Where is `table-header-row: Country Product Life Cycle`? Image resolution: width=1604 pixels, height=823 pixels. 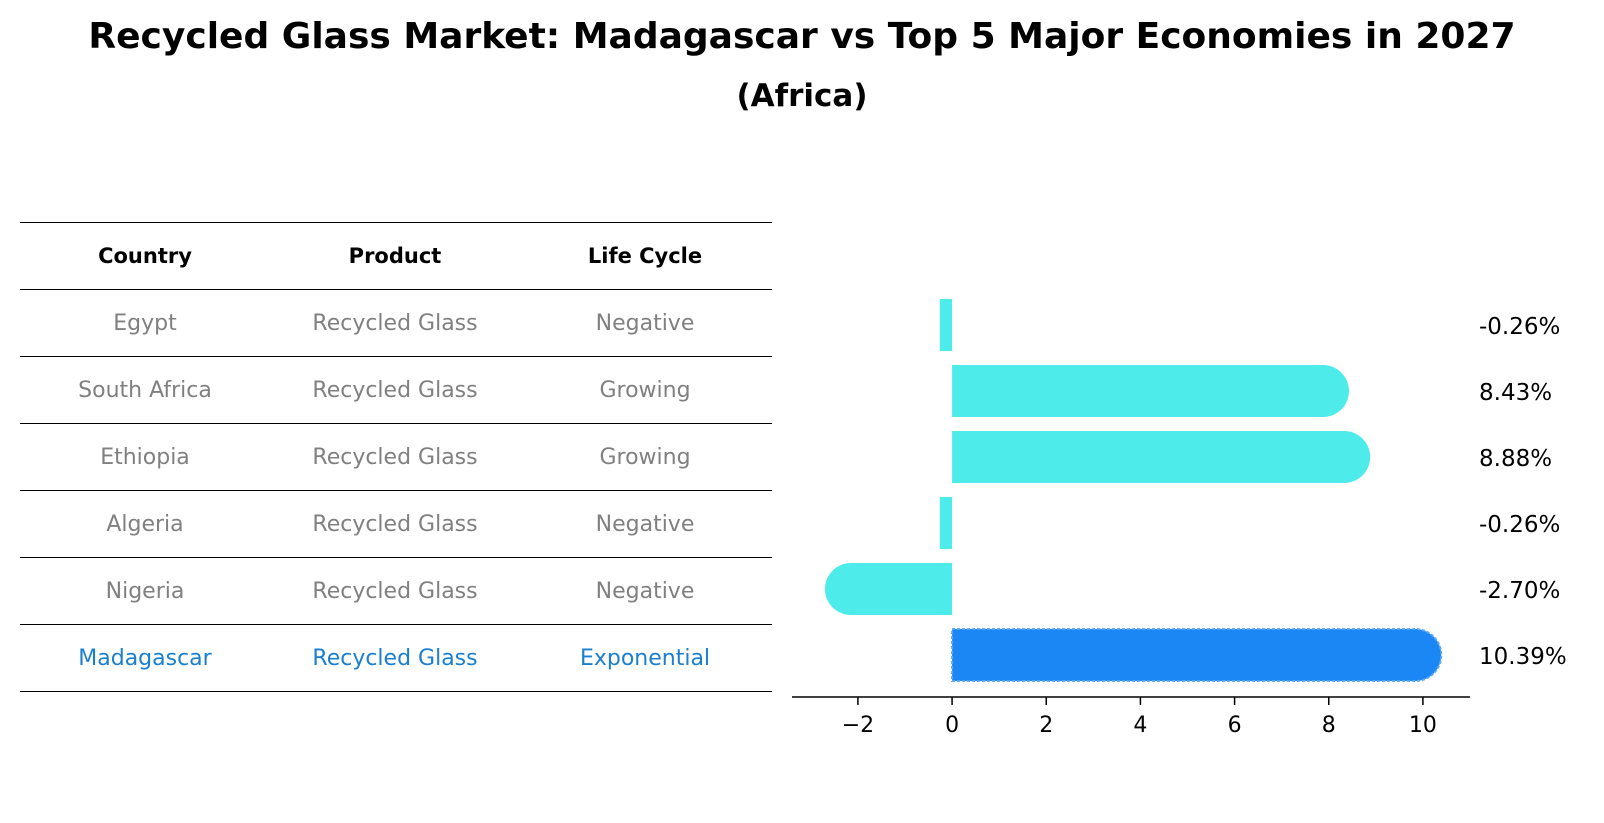
table-header-row: Country Product Life Cycle is located at coordinates (396, 255).